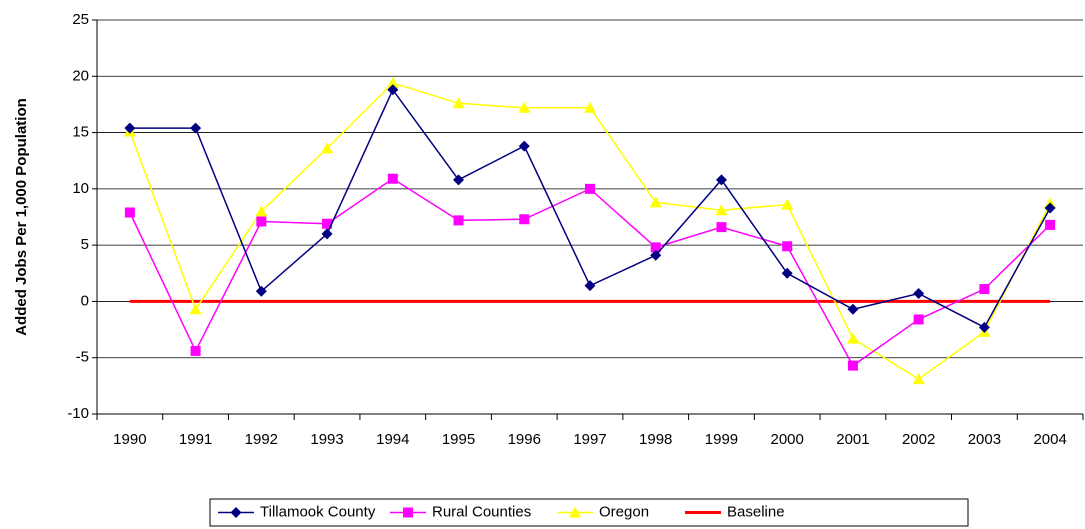 The width and height of the screenshot is (1085, 529). I want to click on legend-box, so click(589, 512).